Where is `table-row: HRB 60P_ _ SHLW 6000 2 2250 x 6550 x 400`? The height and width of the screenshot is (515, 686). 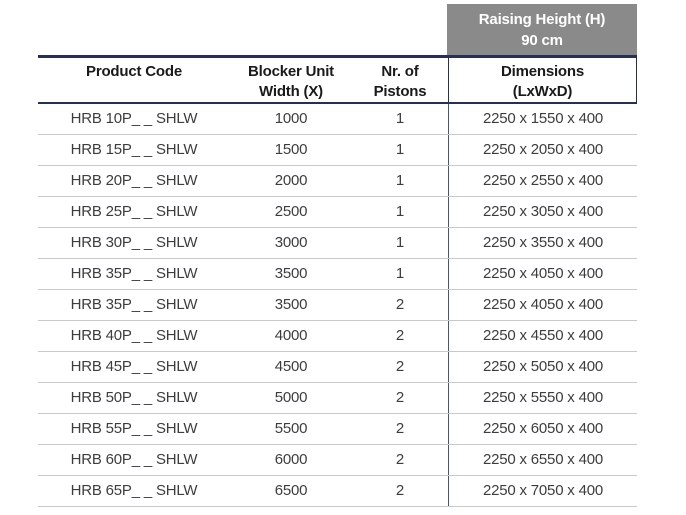 table-row: HRB 60P_ _ SHLW 6000 2 2250 x 6550 x 400 is located at coordinates (337, 460).